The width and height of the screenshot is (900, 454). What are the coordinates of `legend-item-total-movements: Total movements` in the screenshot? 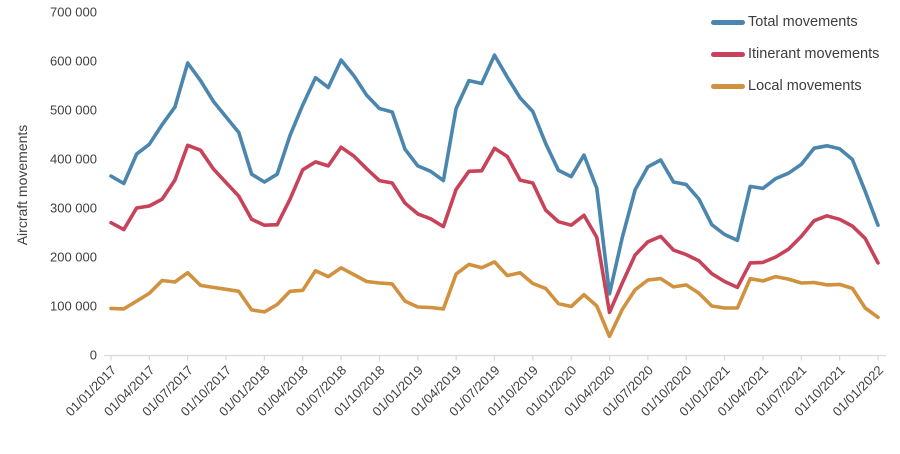 It's located at (795, 22).